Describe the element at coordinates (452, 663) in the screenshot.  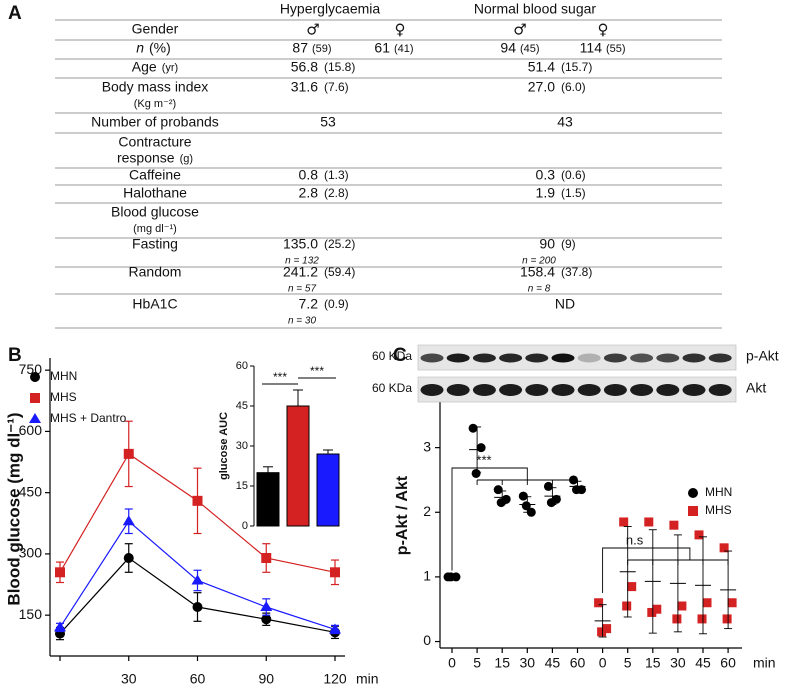
I see `x-tick-label: 0` at that location.